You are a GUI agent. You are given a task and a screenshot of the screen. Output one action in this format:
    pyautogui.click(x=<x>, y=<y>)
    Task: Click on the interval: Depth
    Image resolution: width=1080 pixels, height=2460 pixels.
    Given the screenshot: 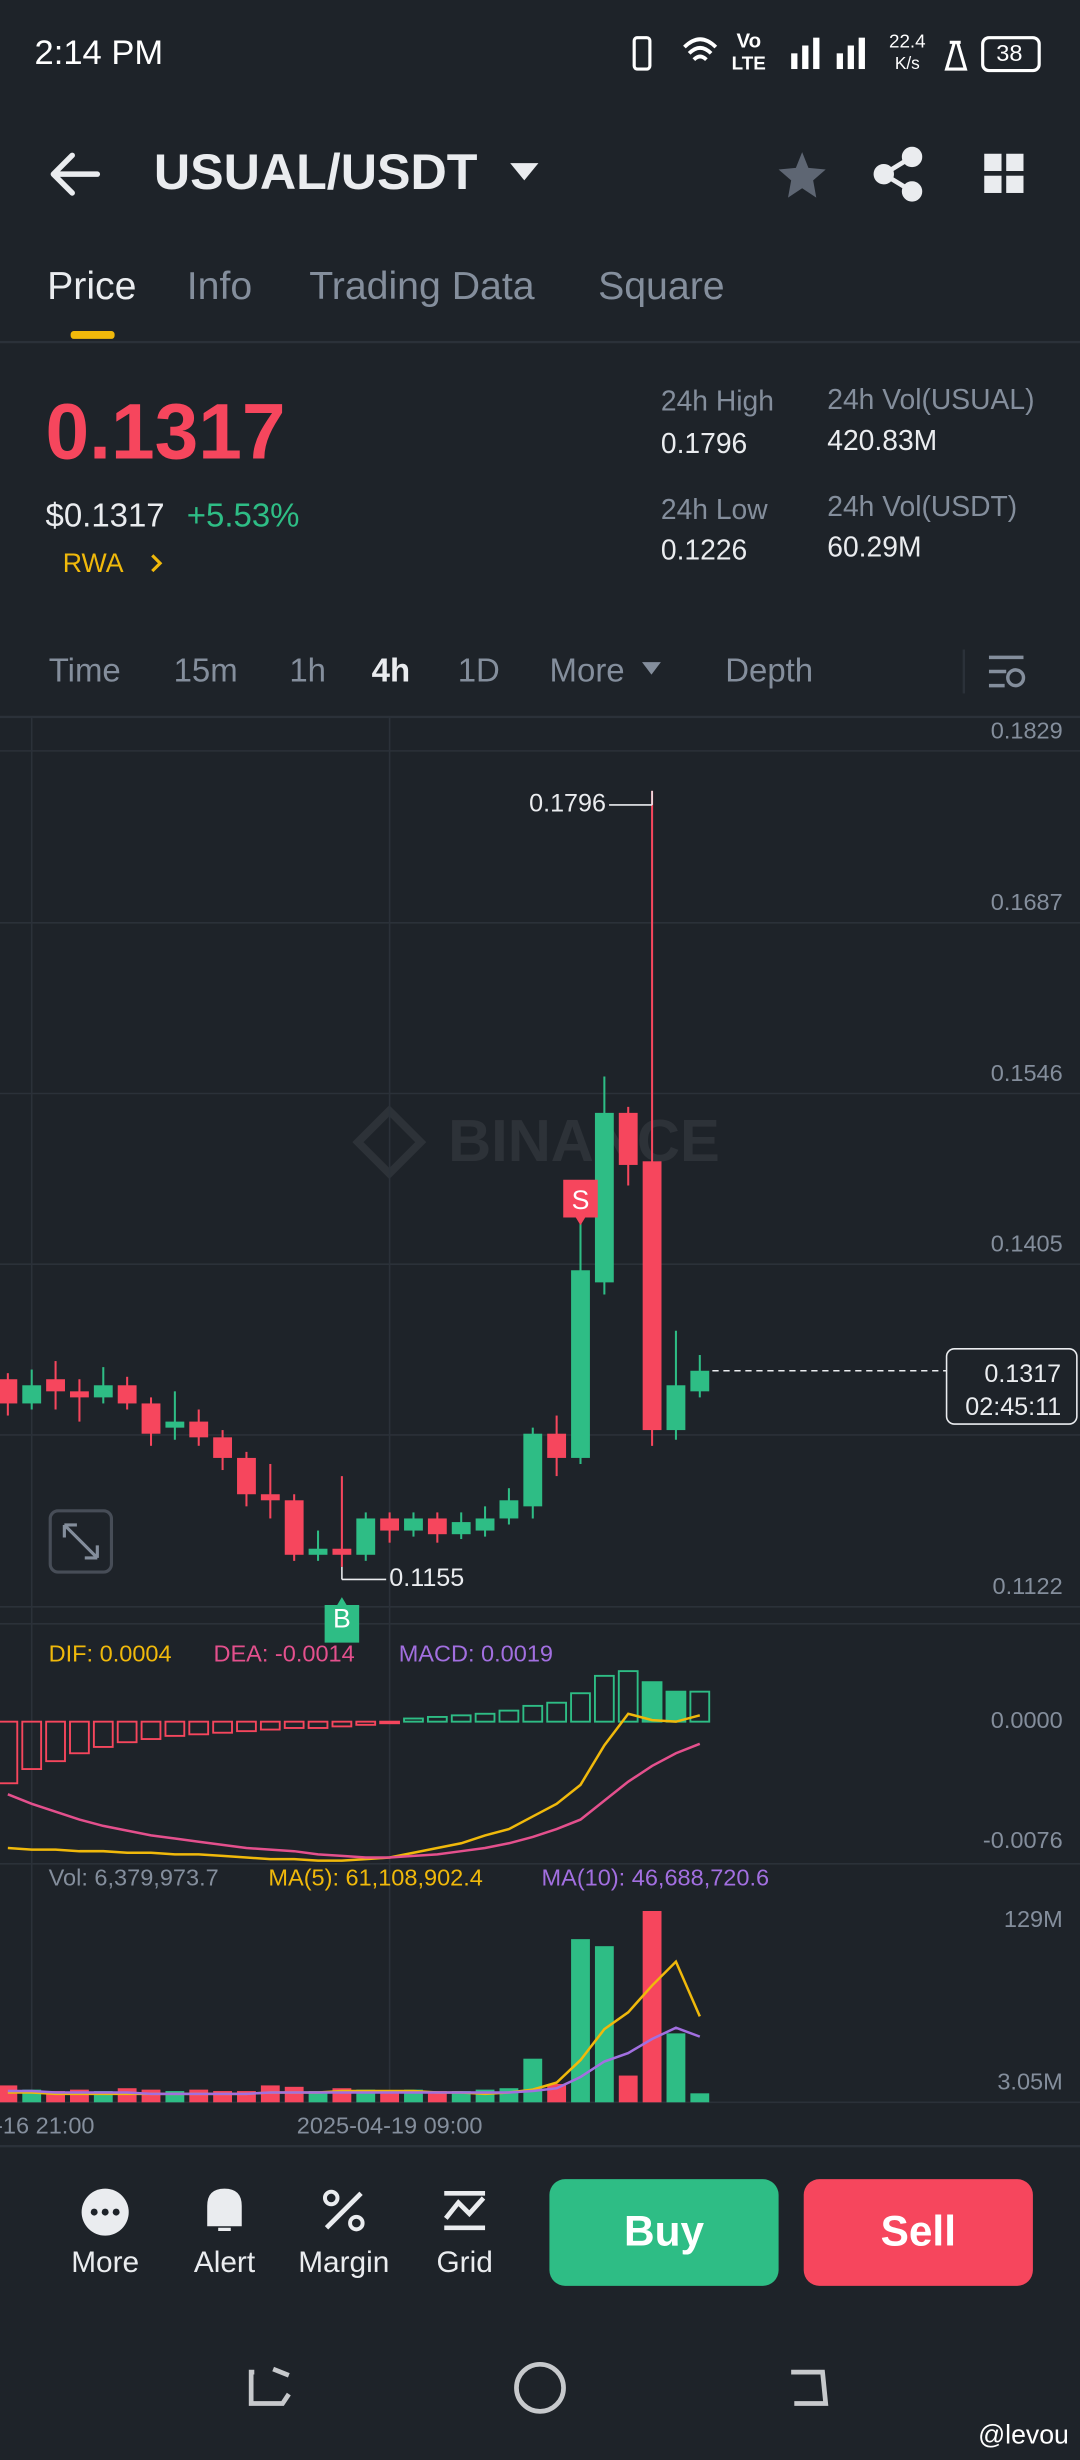 What is the action you would take?
    pyautogui.click(x=769, y=670)
    